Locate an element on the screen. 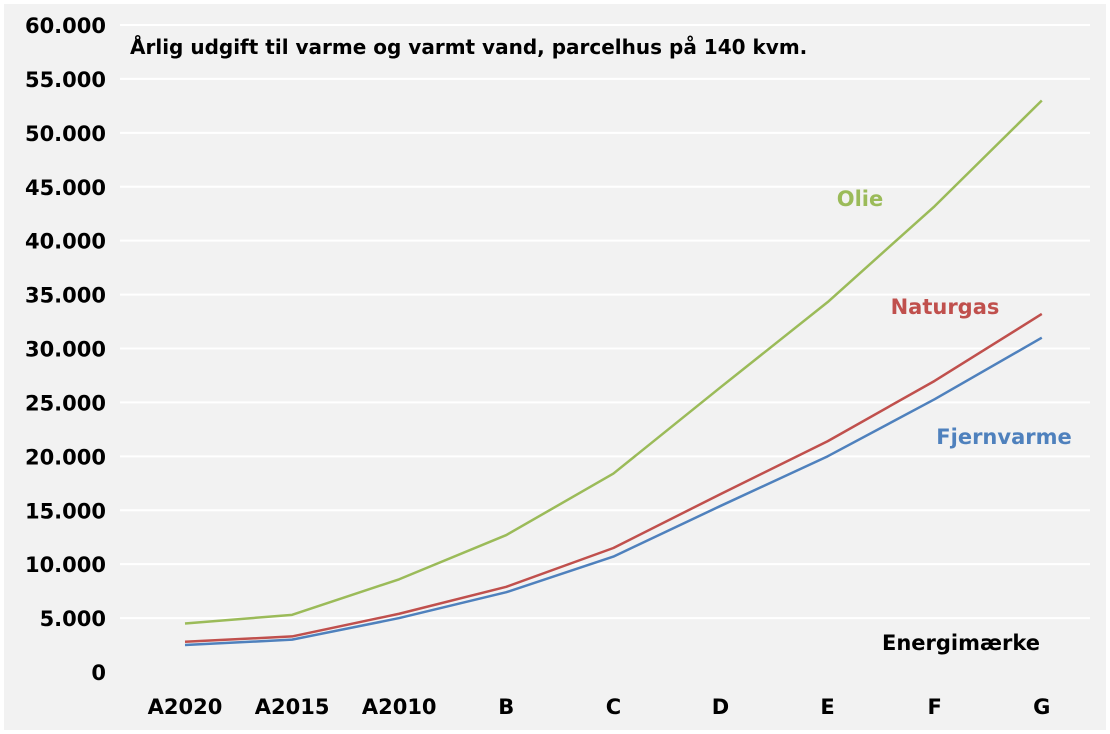 The height and width of the screenshot is (734, 1110). y-tick-label: 55.000 is located at coordinates (65, 80).